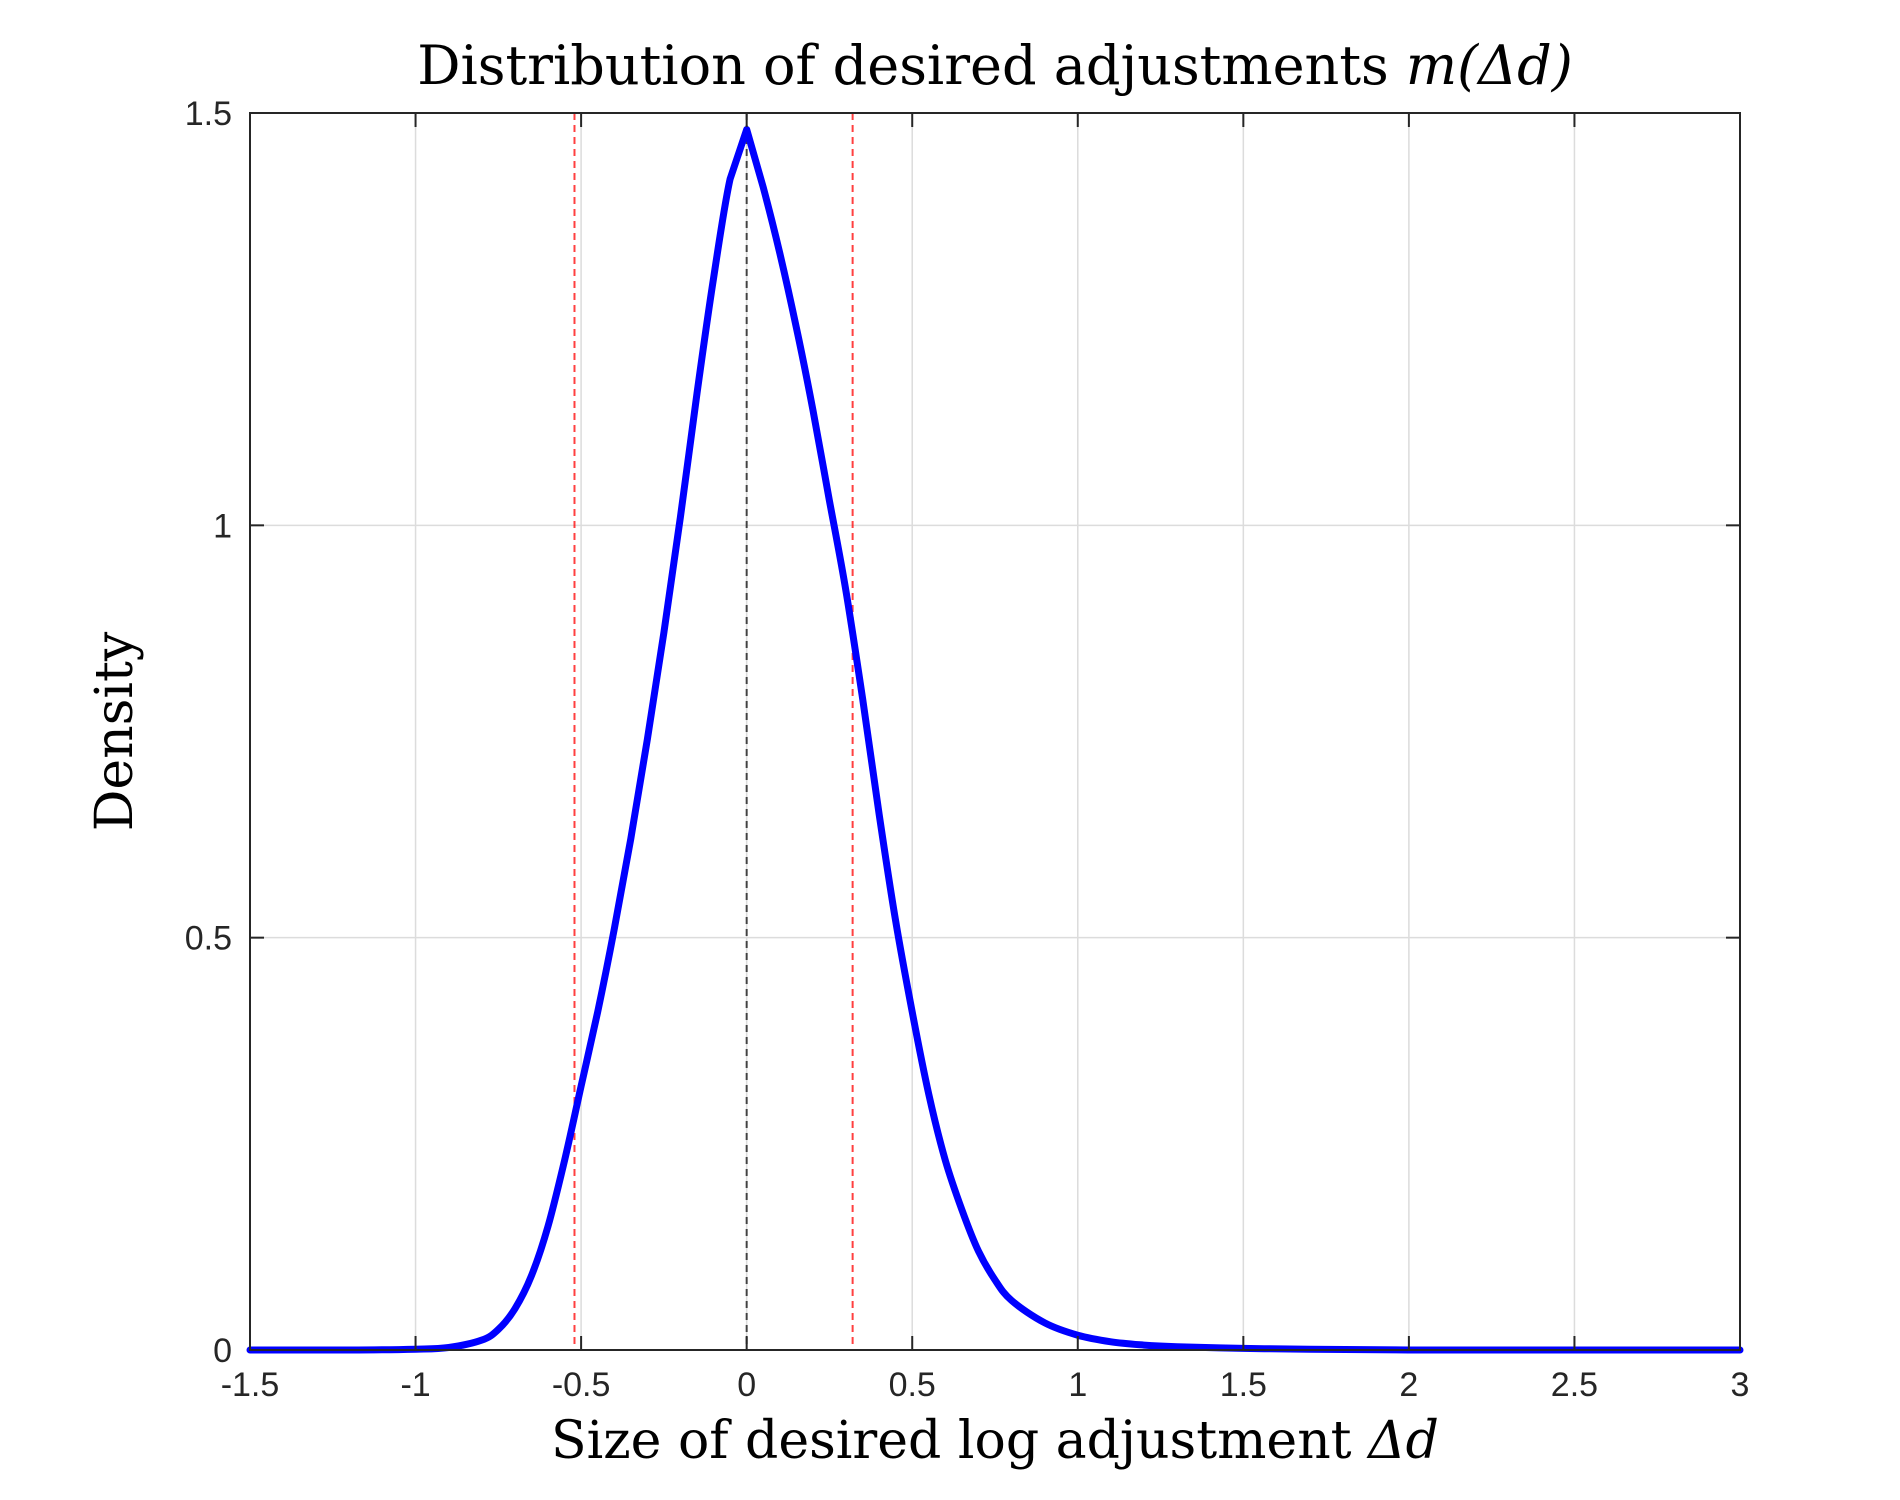 This screenshot has height=1500, width=1900. I want to click on y-tick-label: 0, so click(222, 1351).